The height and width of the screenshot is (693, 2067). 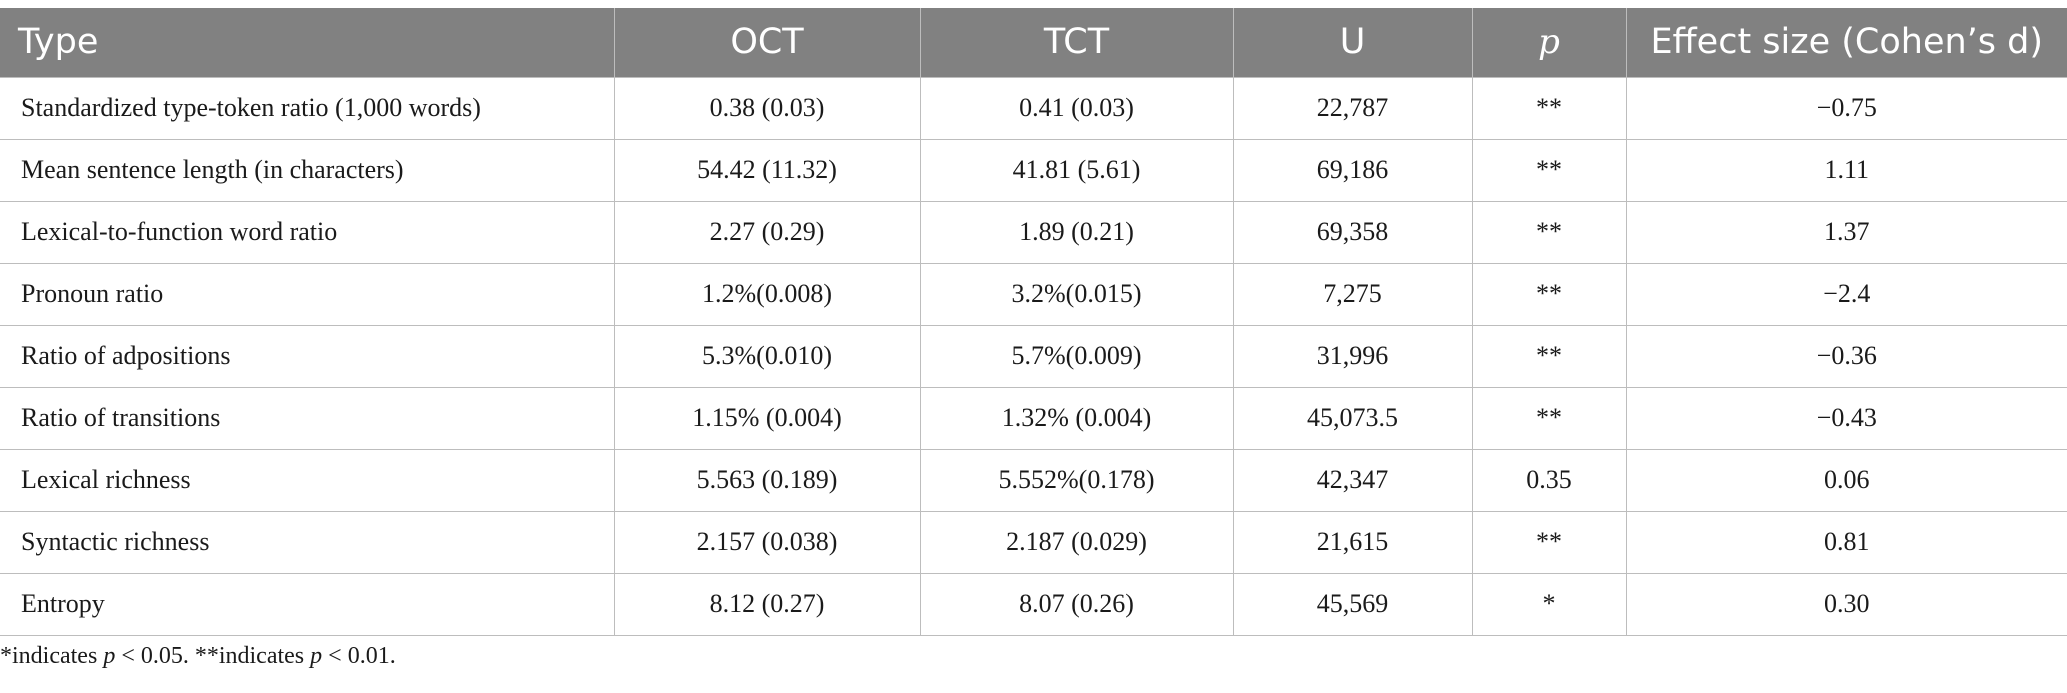 What do you see at coordinates (307, 418) in the screenshot?
I see `cell-type: Ratio of transitions` at bounding box center [307, 418].